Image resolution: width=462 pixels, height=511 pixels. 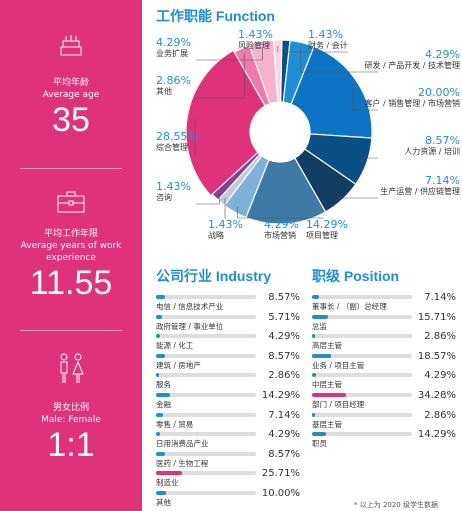 What do you see at coordinates (190, 306) in the screenshot?
I see `bar-label: 电信 / 信息技术产业` at bounding box center [190, 306].